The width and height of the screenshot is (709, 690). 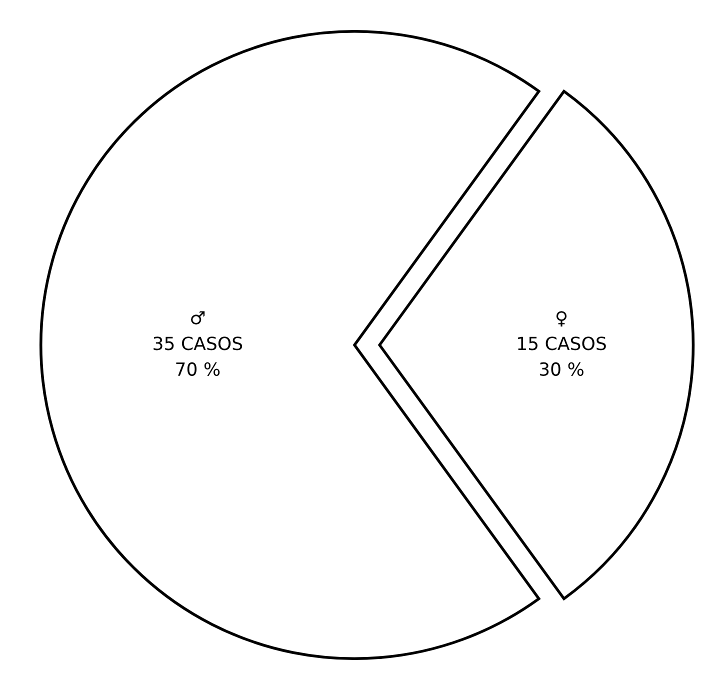 I want to click on data-label: 35 CASOS 70 %, so click(x=198, y=356).